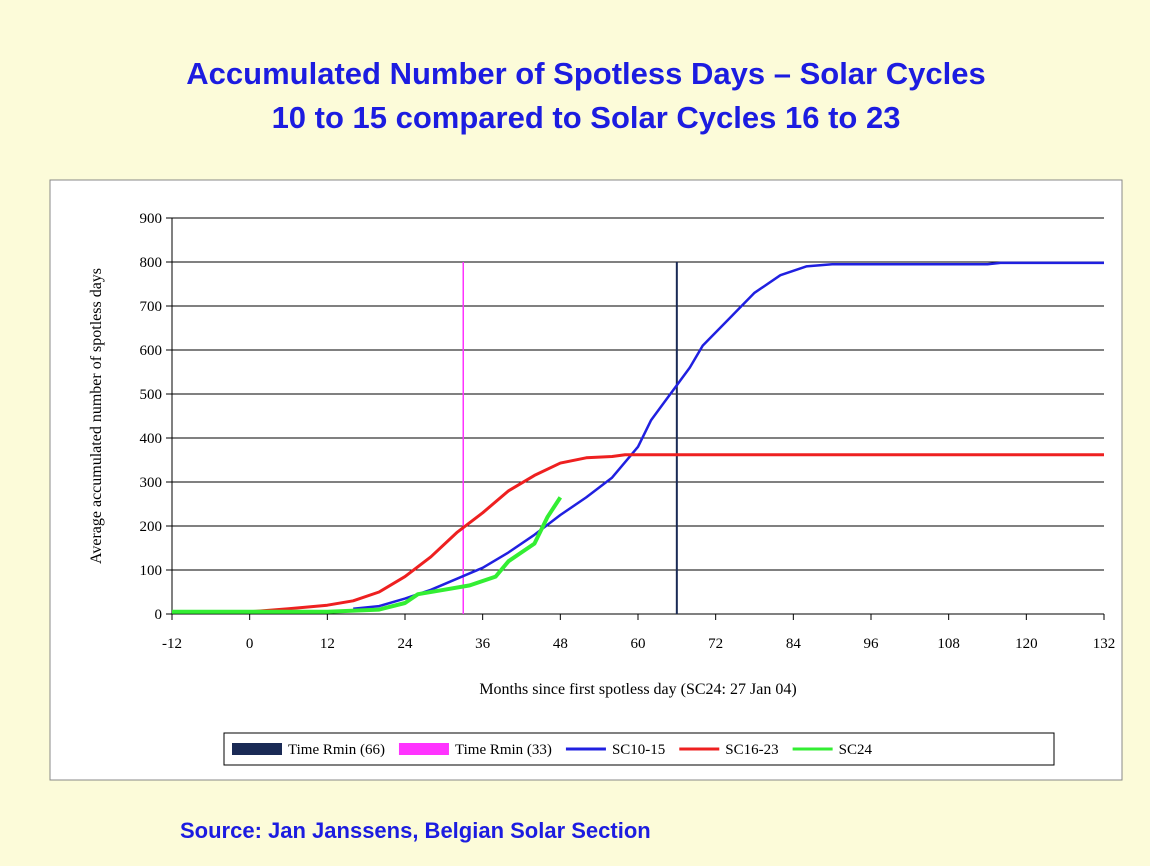  Describe the element at coordinates (948, 644) in the screenshot. I see `x-tick-label: 108` at that location.